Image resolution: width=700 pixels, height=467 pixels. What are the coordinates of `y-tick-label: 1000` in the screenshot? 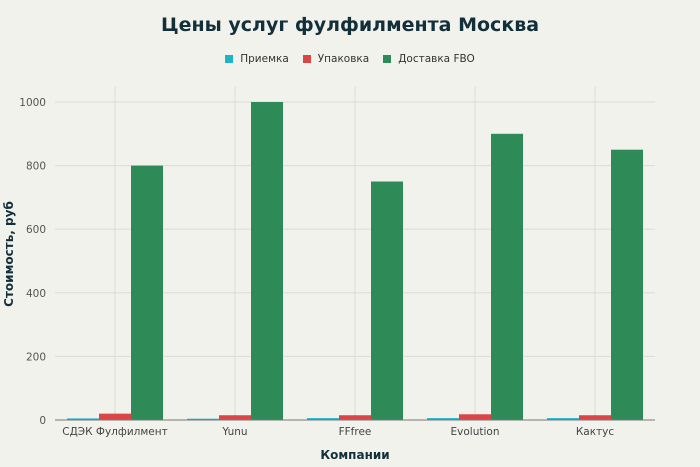 It's located at (32, 103).